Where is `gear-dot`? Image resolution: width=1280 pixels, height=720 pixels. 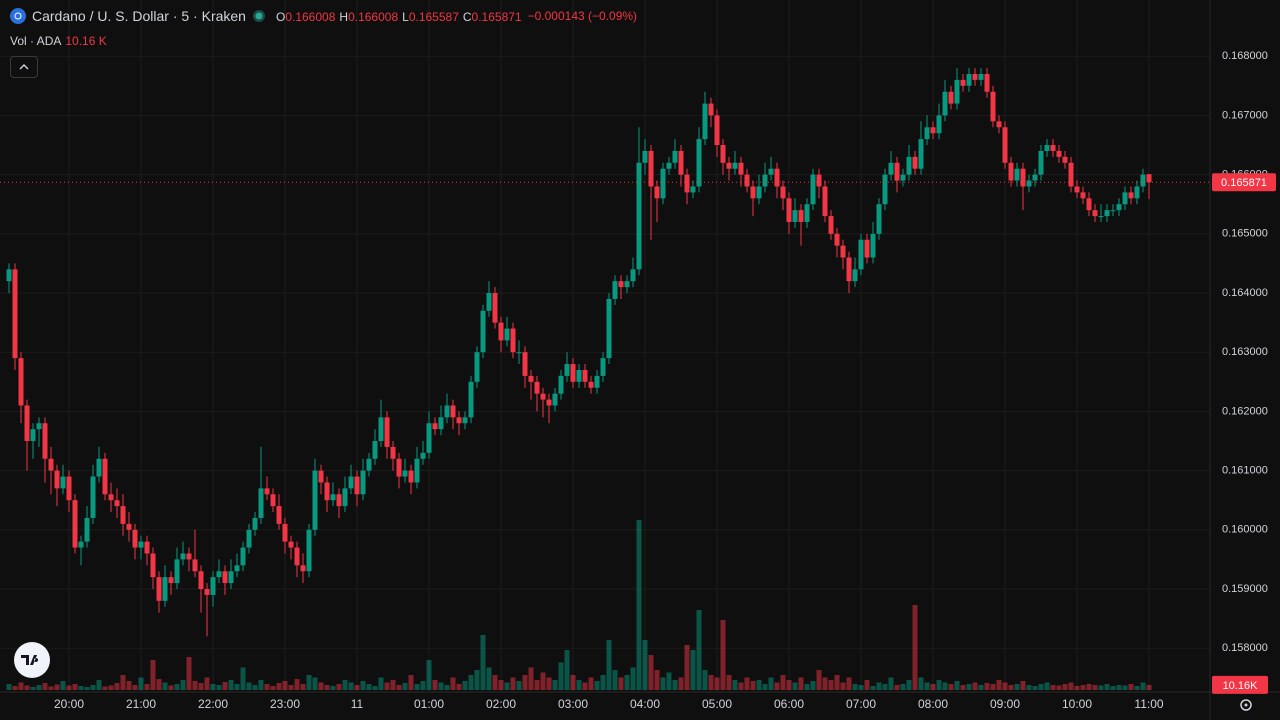 gear-dot is located at coordinates (1246, 705).